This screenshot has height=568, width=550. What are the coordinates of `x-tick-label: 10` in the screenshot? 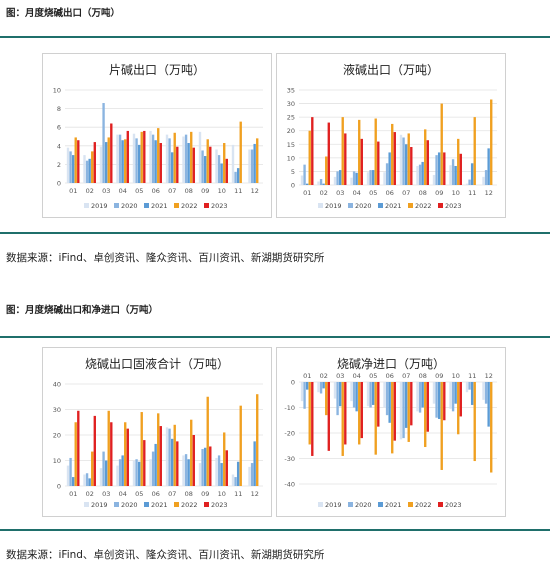 It's located at (222, 191).